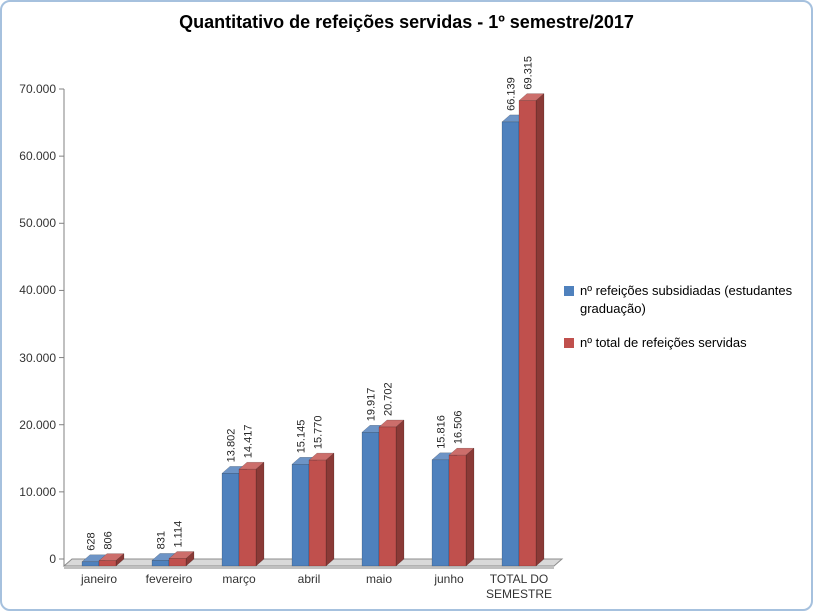  I want to click on bar-value-label: 20.702, so click(389, 399).